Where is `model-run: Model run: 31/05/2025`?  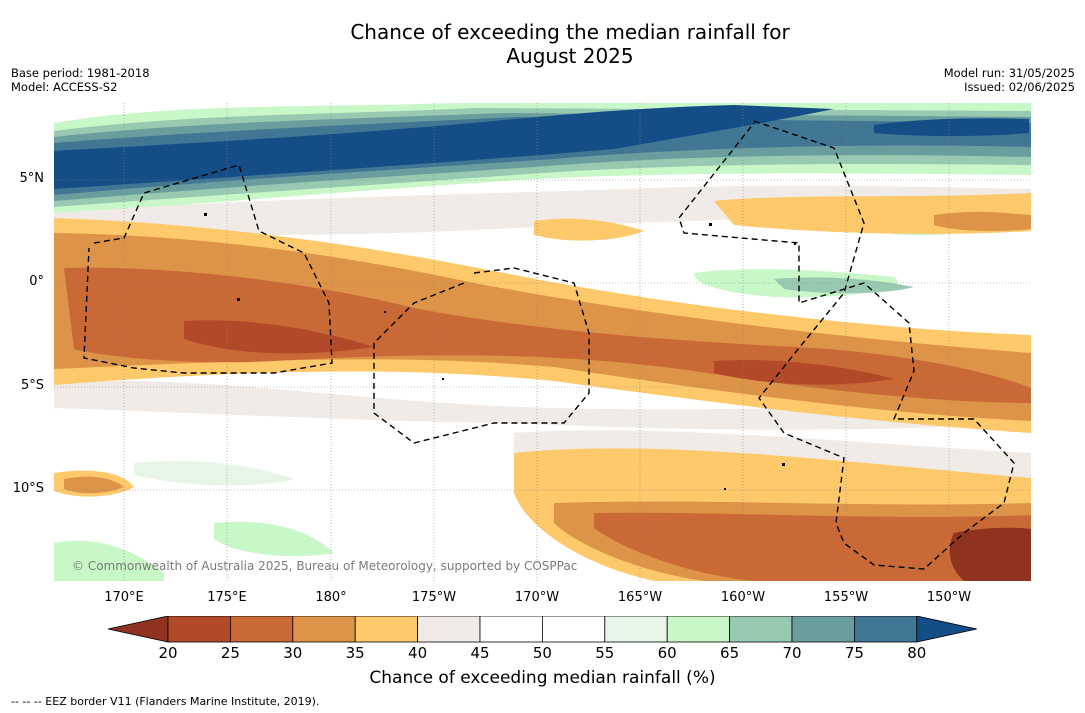
model-run: Model run: 31/05/2025 is located at coordinates (1009, 73).